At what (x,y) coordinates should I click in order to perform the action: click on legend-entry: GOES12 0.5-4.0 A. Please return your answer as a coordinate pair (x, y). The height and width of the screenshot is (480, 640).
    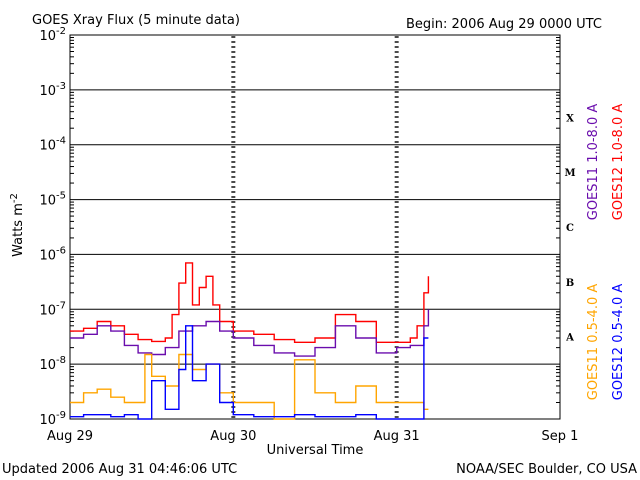
    Looking at the image, I should click on (618, 342).